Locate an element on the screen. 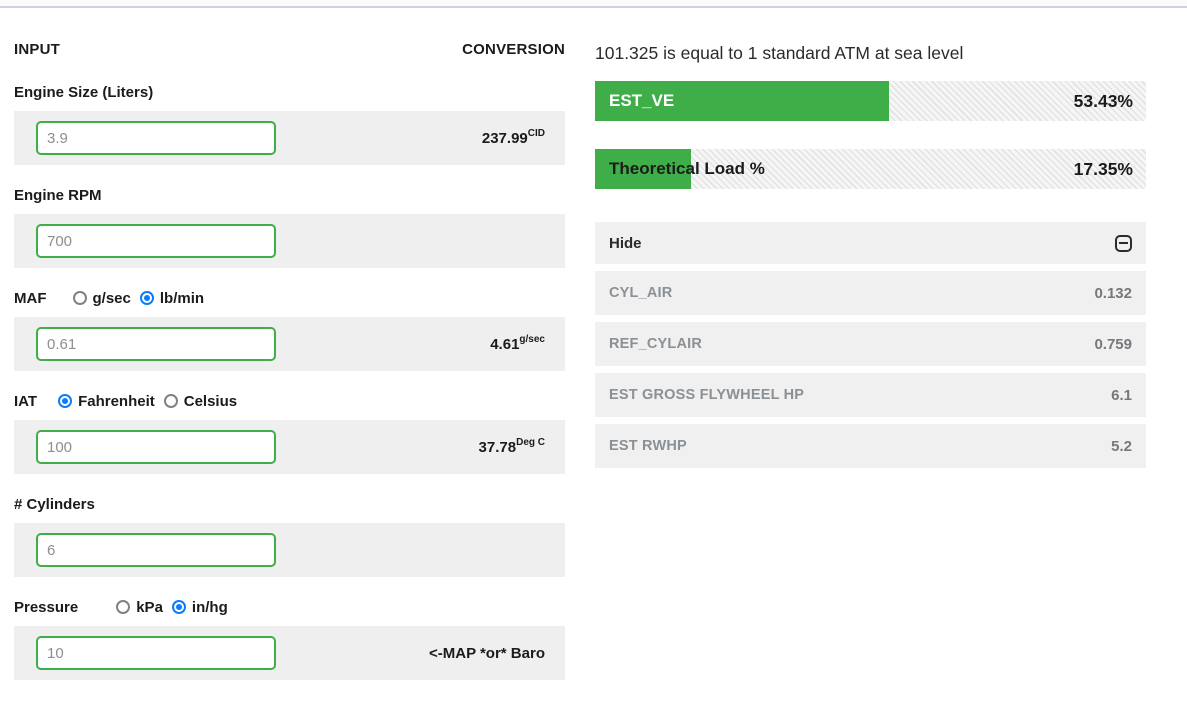 Image resolution: width=1187 pixels, height=704 pixels. pressure-unit-radio-group: kPa in/hg is located at coordinates (176, 607).